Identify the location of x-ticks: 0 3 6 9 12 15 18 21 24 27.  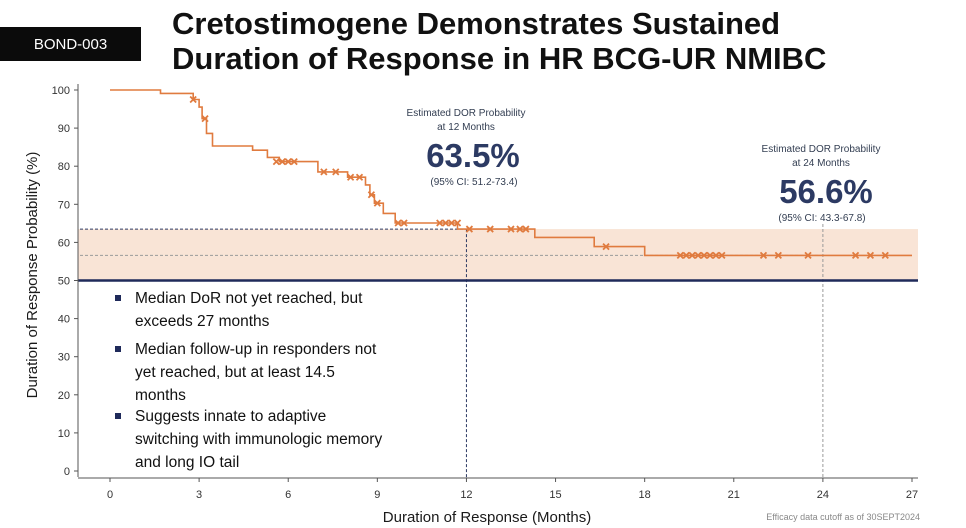
(512, 489).